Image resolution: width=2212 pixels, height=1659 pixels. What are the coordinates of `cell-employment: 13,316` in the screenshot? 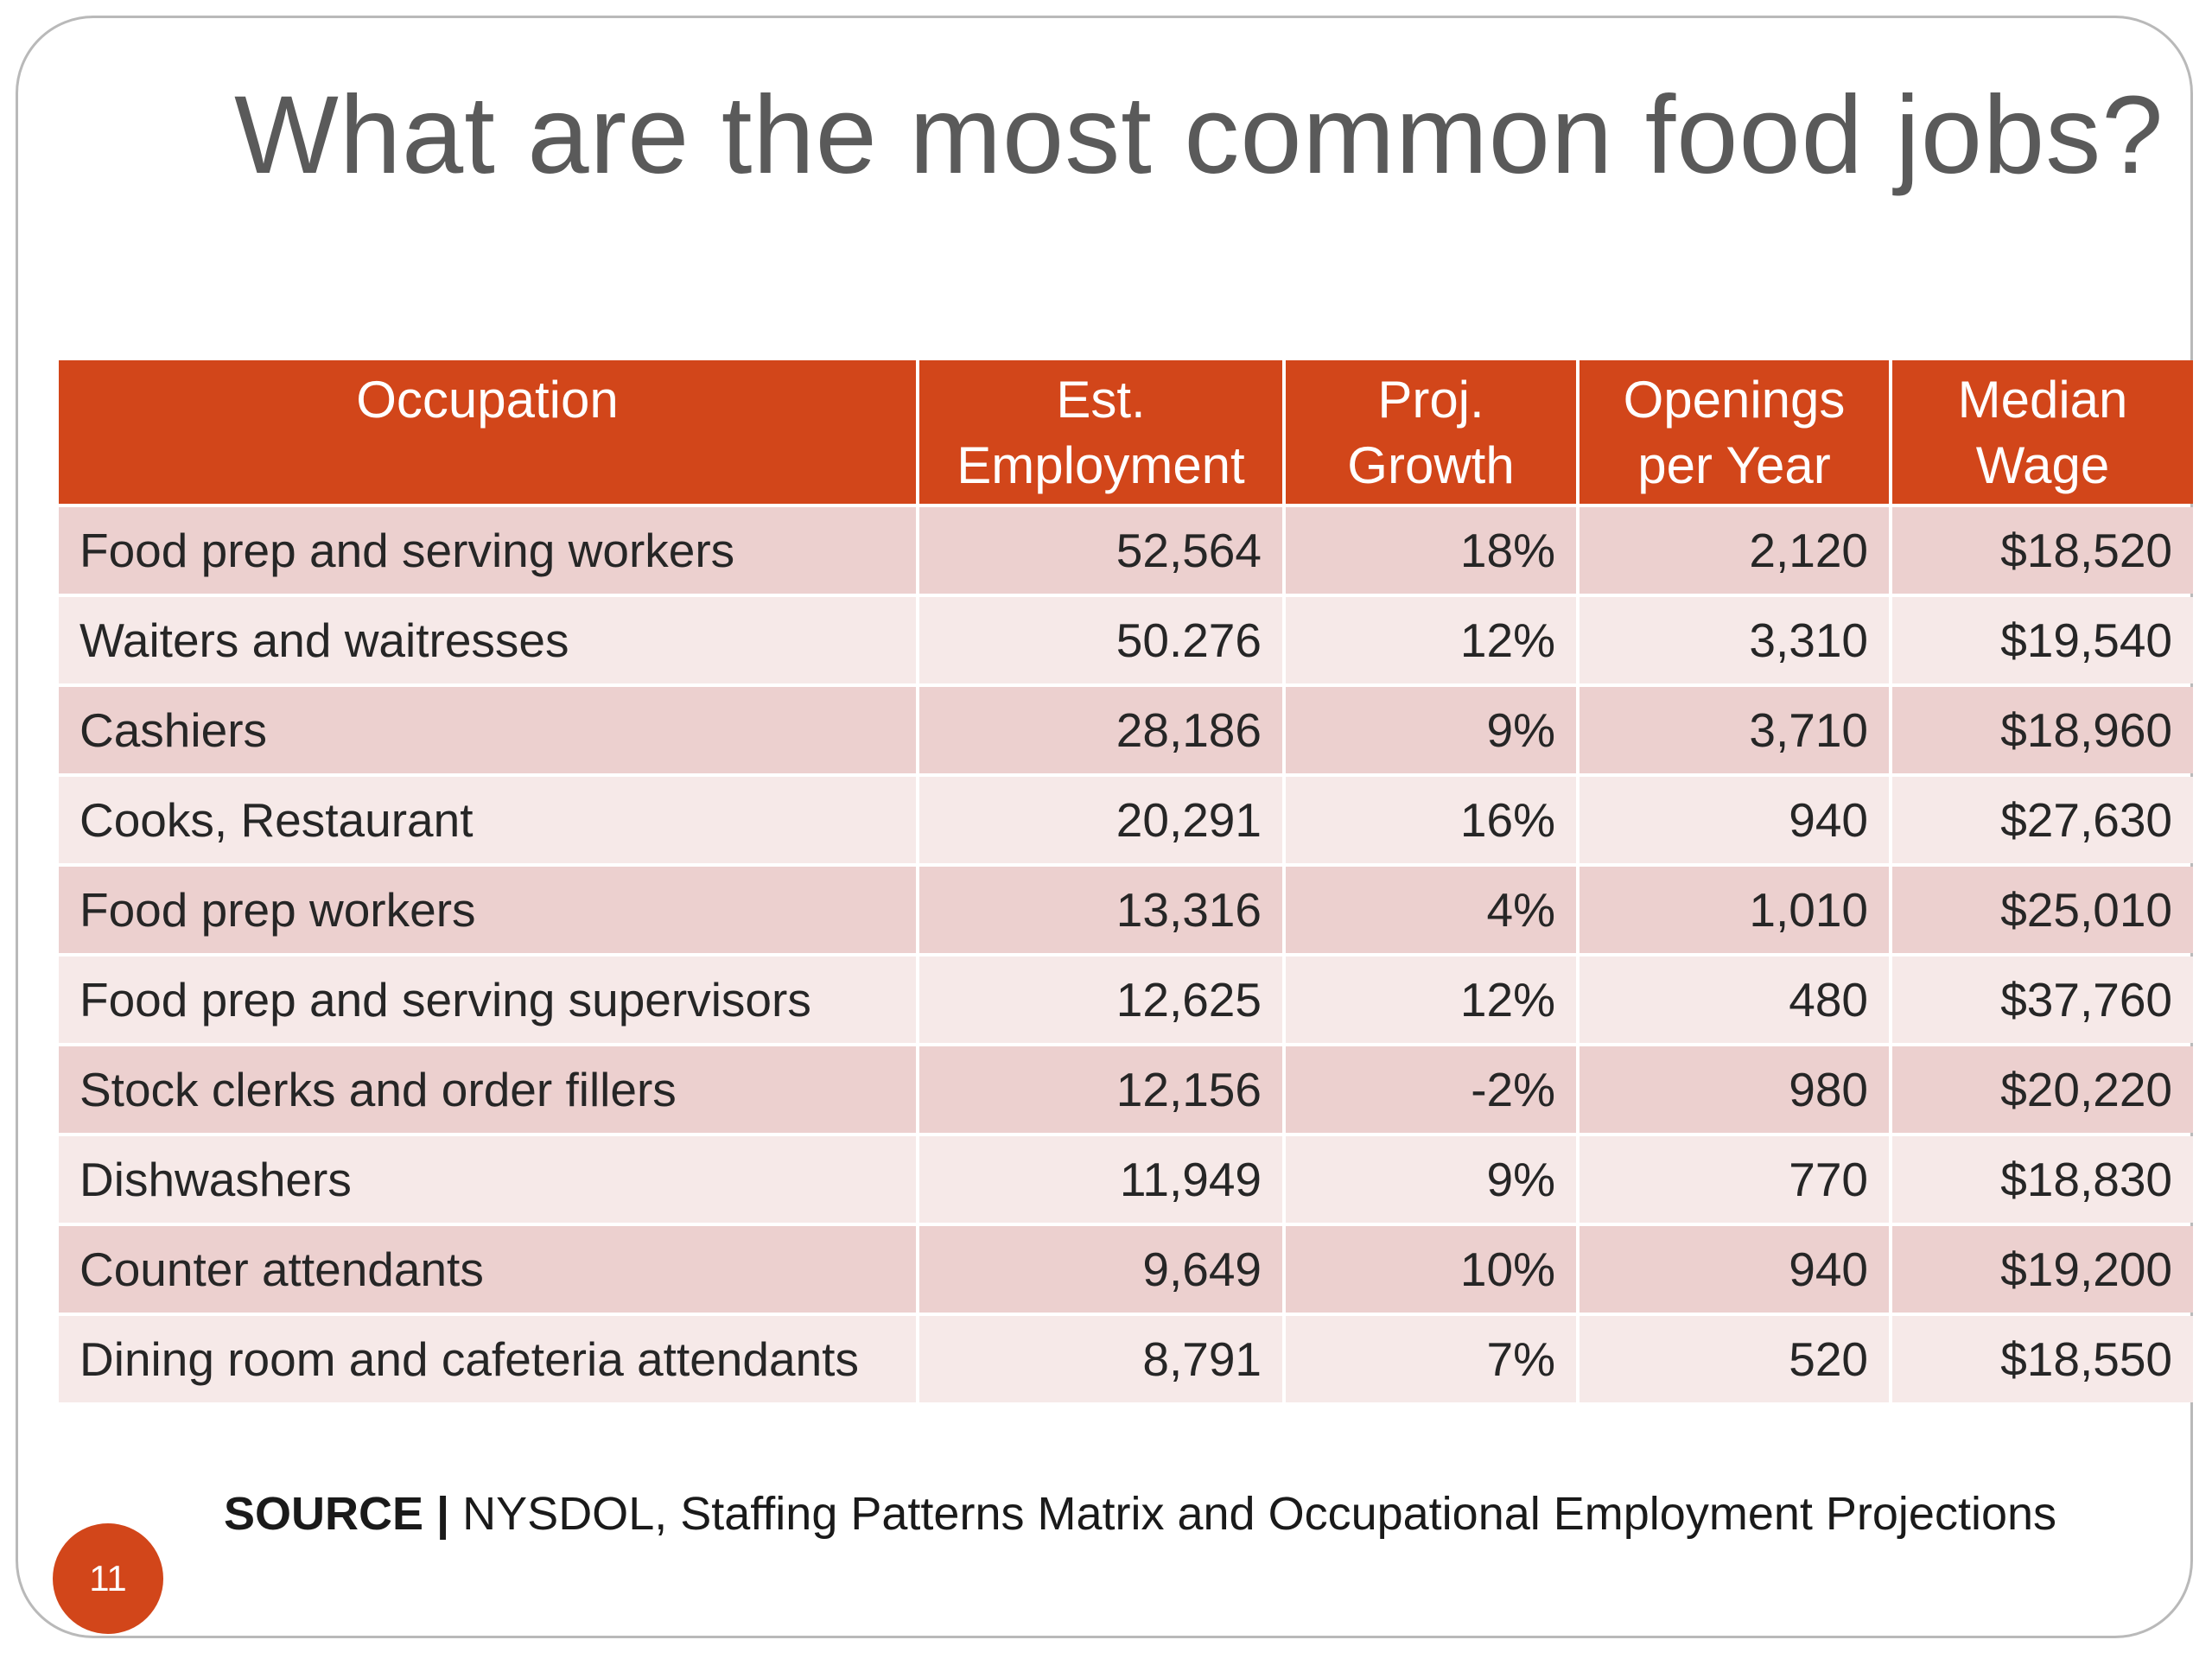 It's located at (1100, 910).